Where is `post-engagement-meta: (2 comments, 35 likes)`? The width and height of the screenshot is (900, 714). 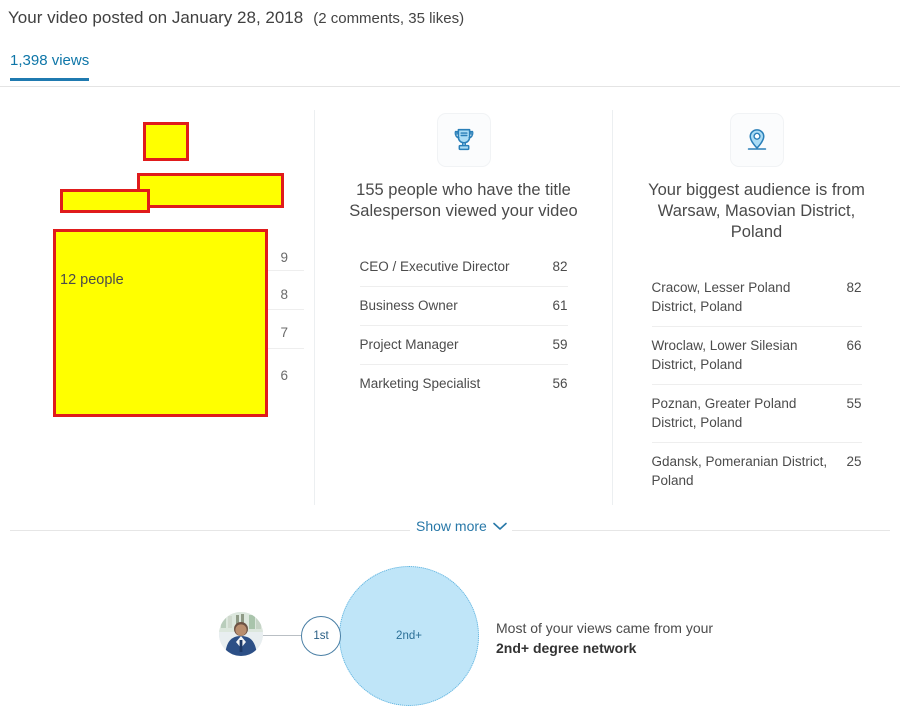 post-engagement-meta: (2 comments, 35 likes) is located at coordinates (389, 18).